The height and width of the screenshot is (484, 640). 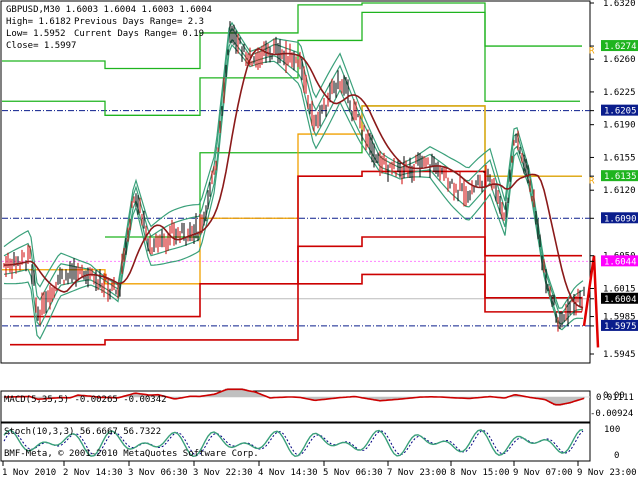 What do you see at coordinates (82, 432) in the screenshot?
I see `stoch-label: Stoch(10,3,3) 56.6667 56.7322` at bounding box center [82, 432].